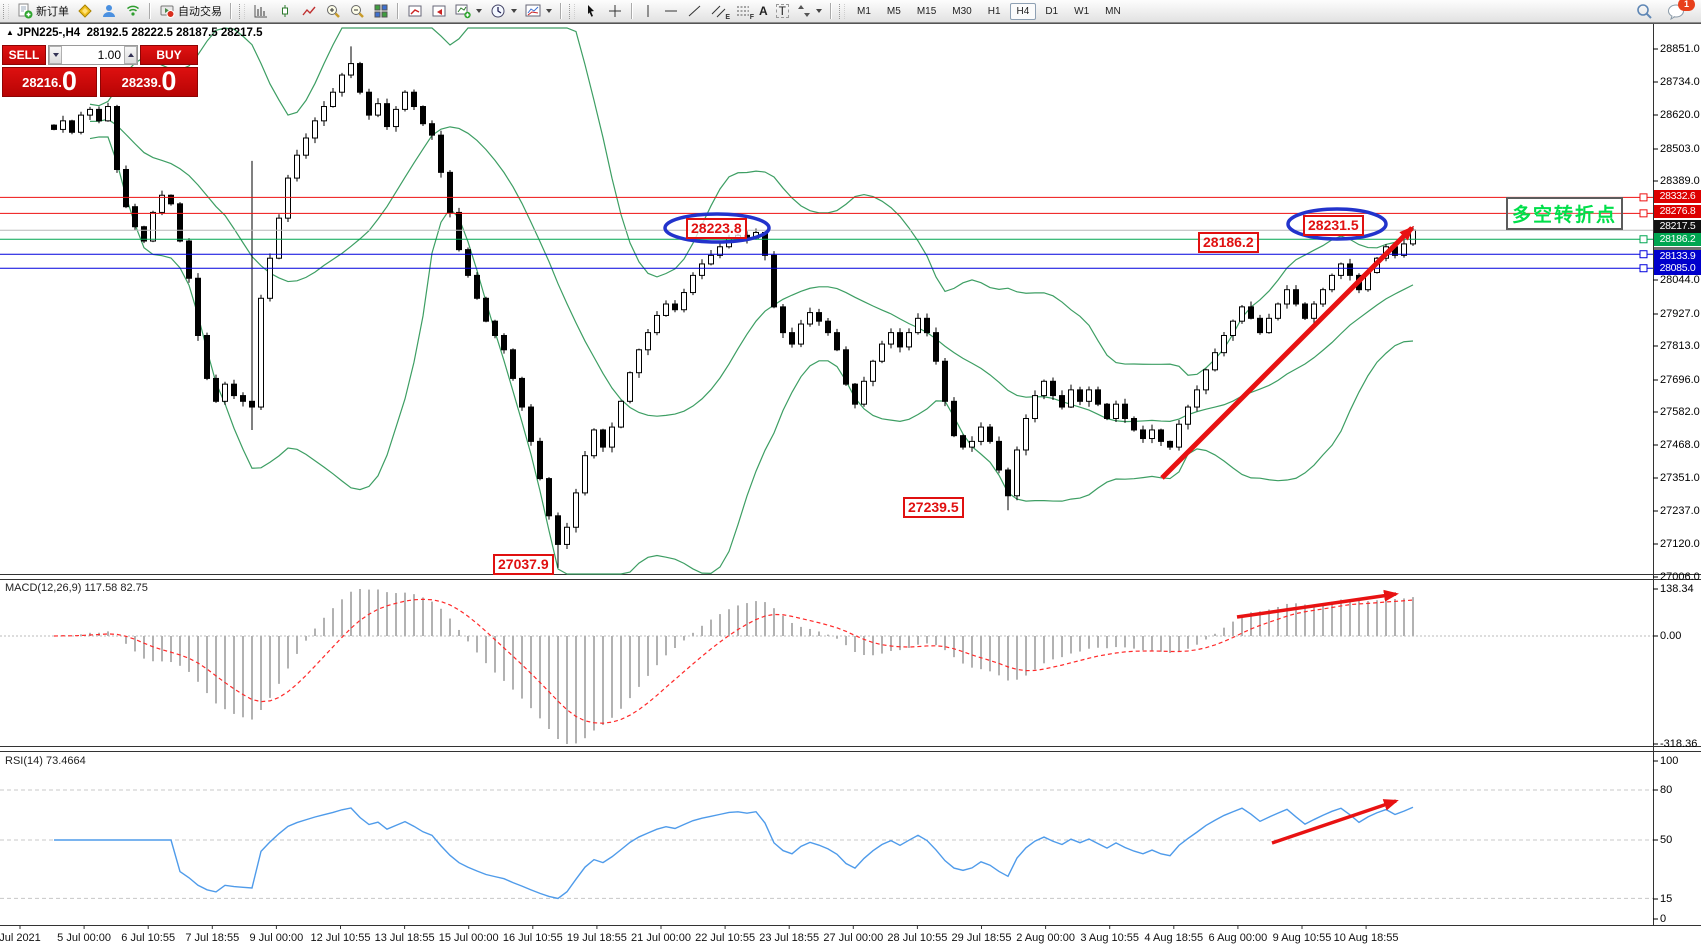 The image size is (1701, 948). I want to click on candlestick-chart-button, so click(285, 11).